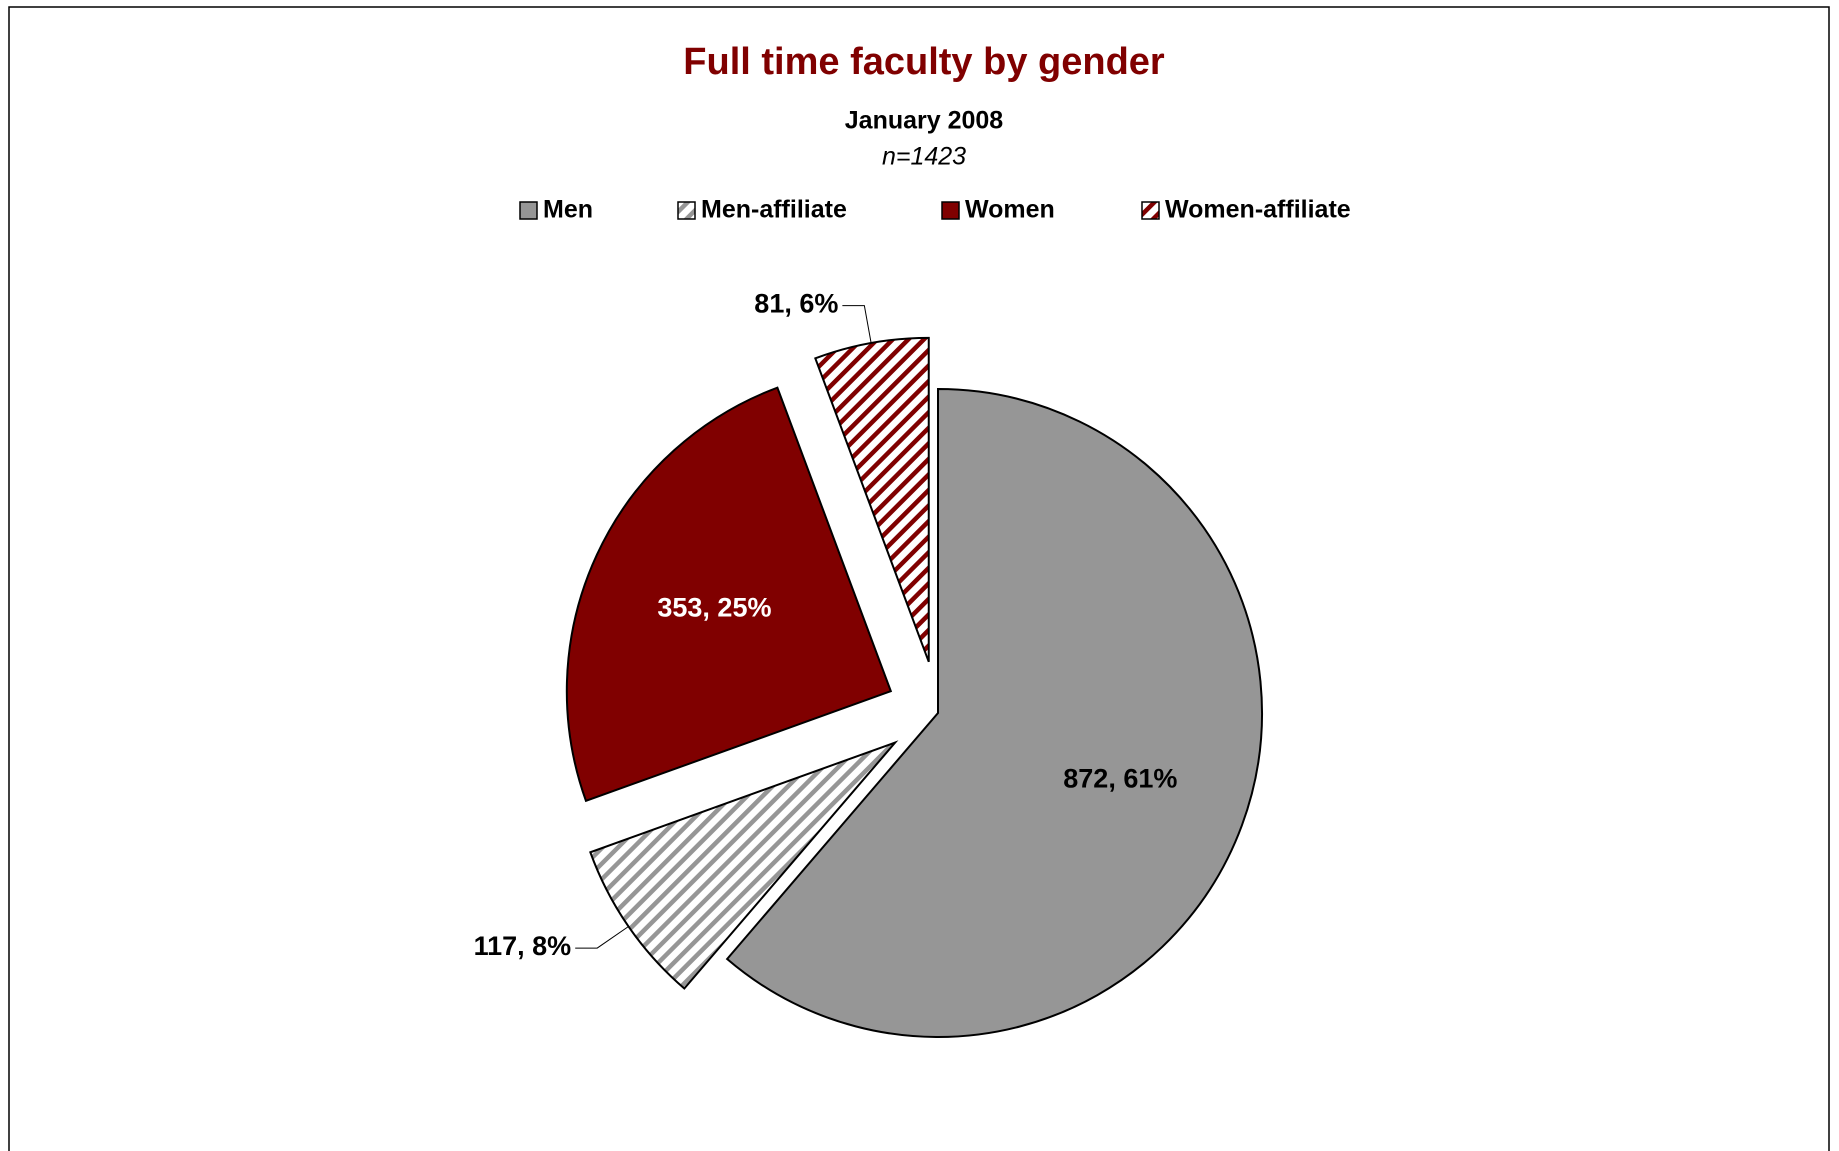 This screenshot has width=1839, height=1151. I want to click on data-label: 117, 8%, so click(523, 946).